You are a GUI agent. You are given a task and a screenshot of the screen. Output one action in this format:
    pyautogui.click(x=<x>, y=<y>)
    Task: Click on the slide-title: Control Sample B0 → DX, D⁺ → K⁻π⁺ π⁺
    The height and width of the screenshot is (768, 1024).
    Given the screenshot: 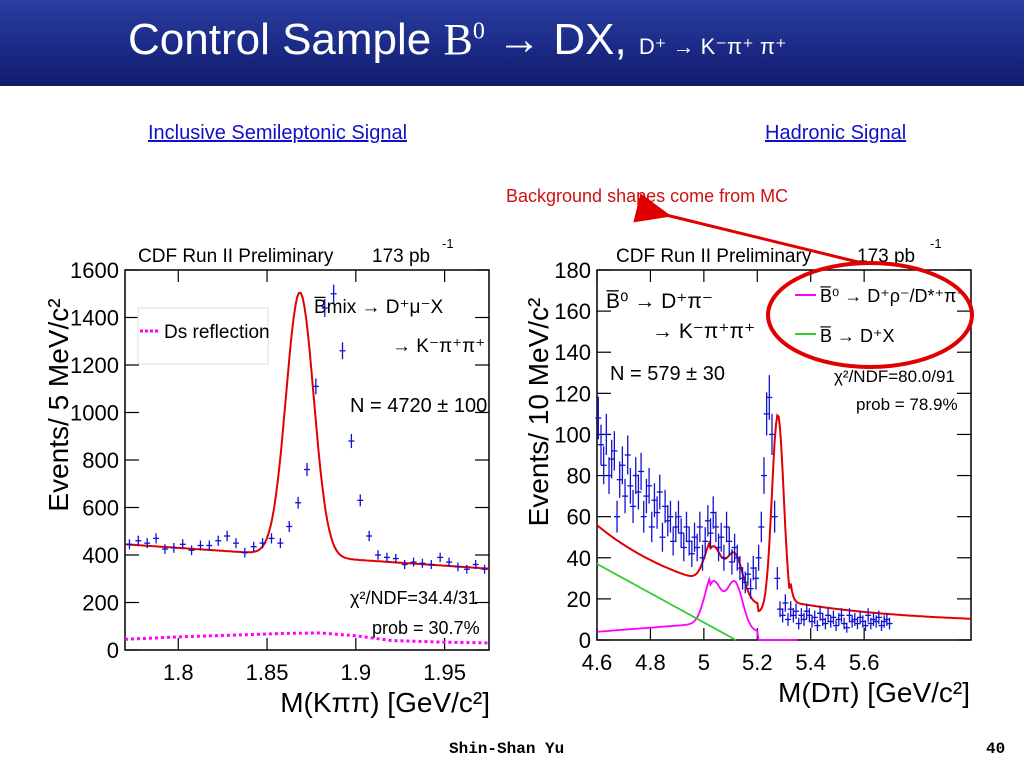 What is the action you would take?
    pyautogui.click(x=457, y=39)
    